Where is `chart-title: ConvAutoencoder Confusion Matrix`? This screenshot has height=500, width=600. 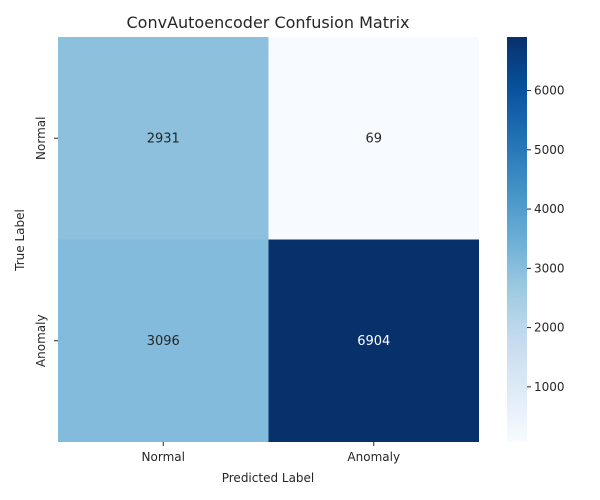 chart-title: ConvAutoencoder Confusion Matrix is located at coordinates (268, 22).